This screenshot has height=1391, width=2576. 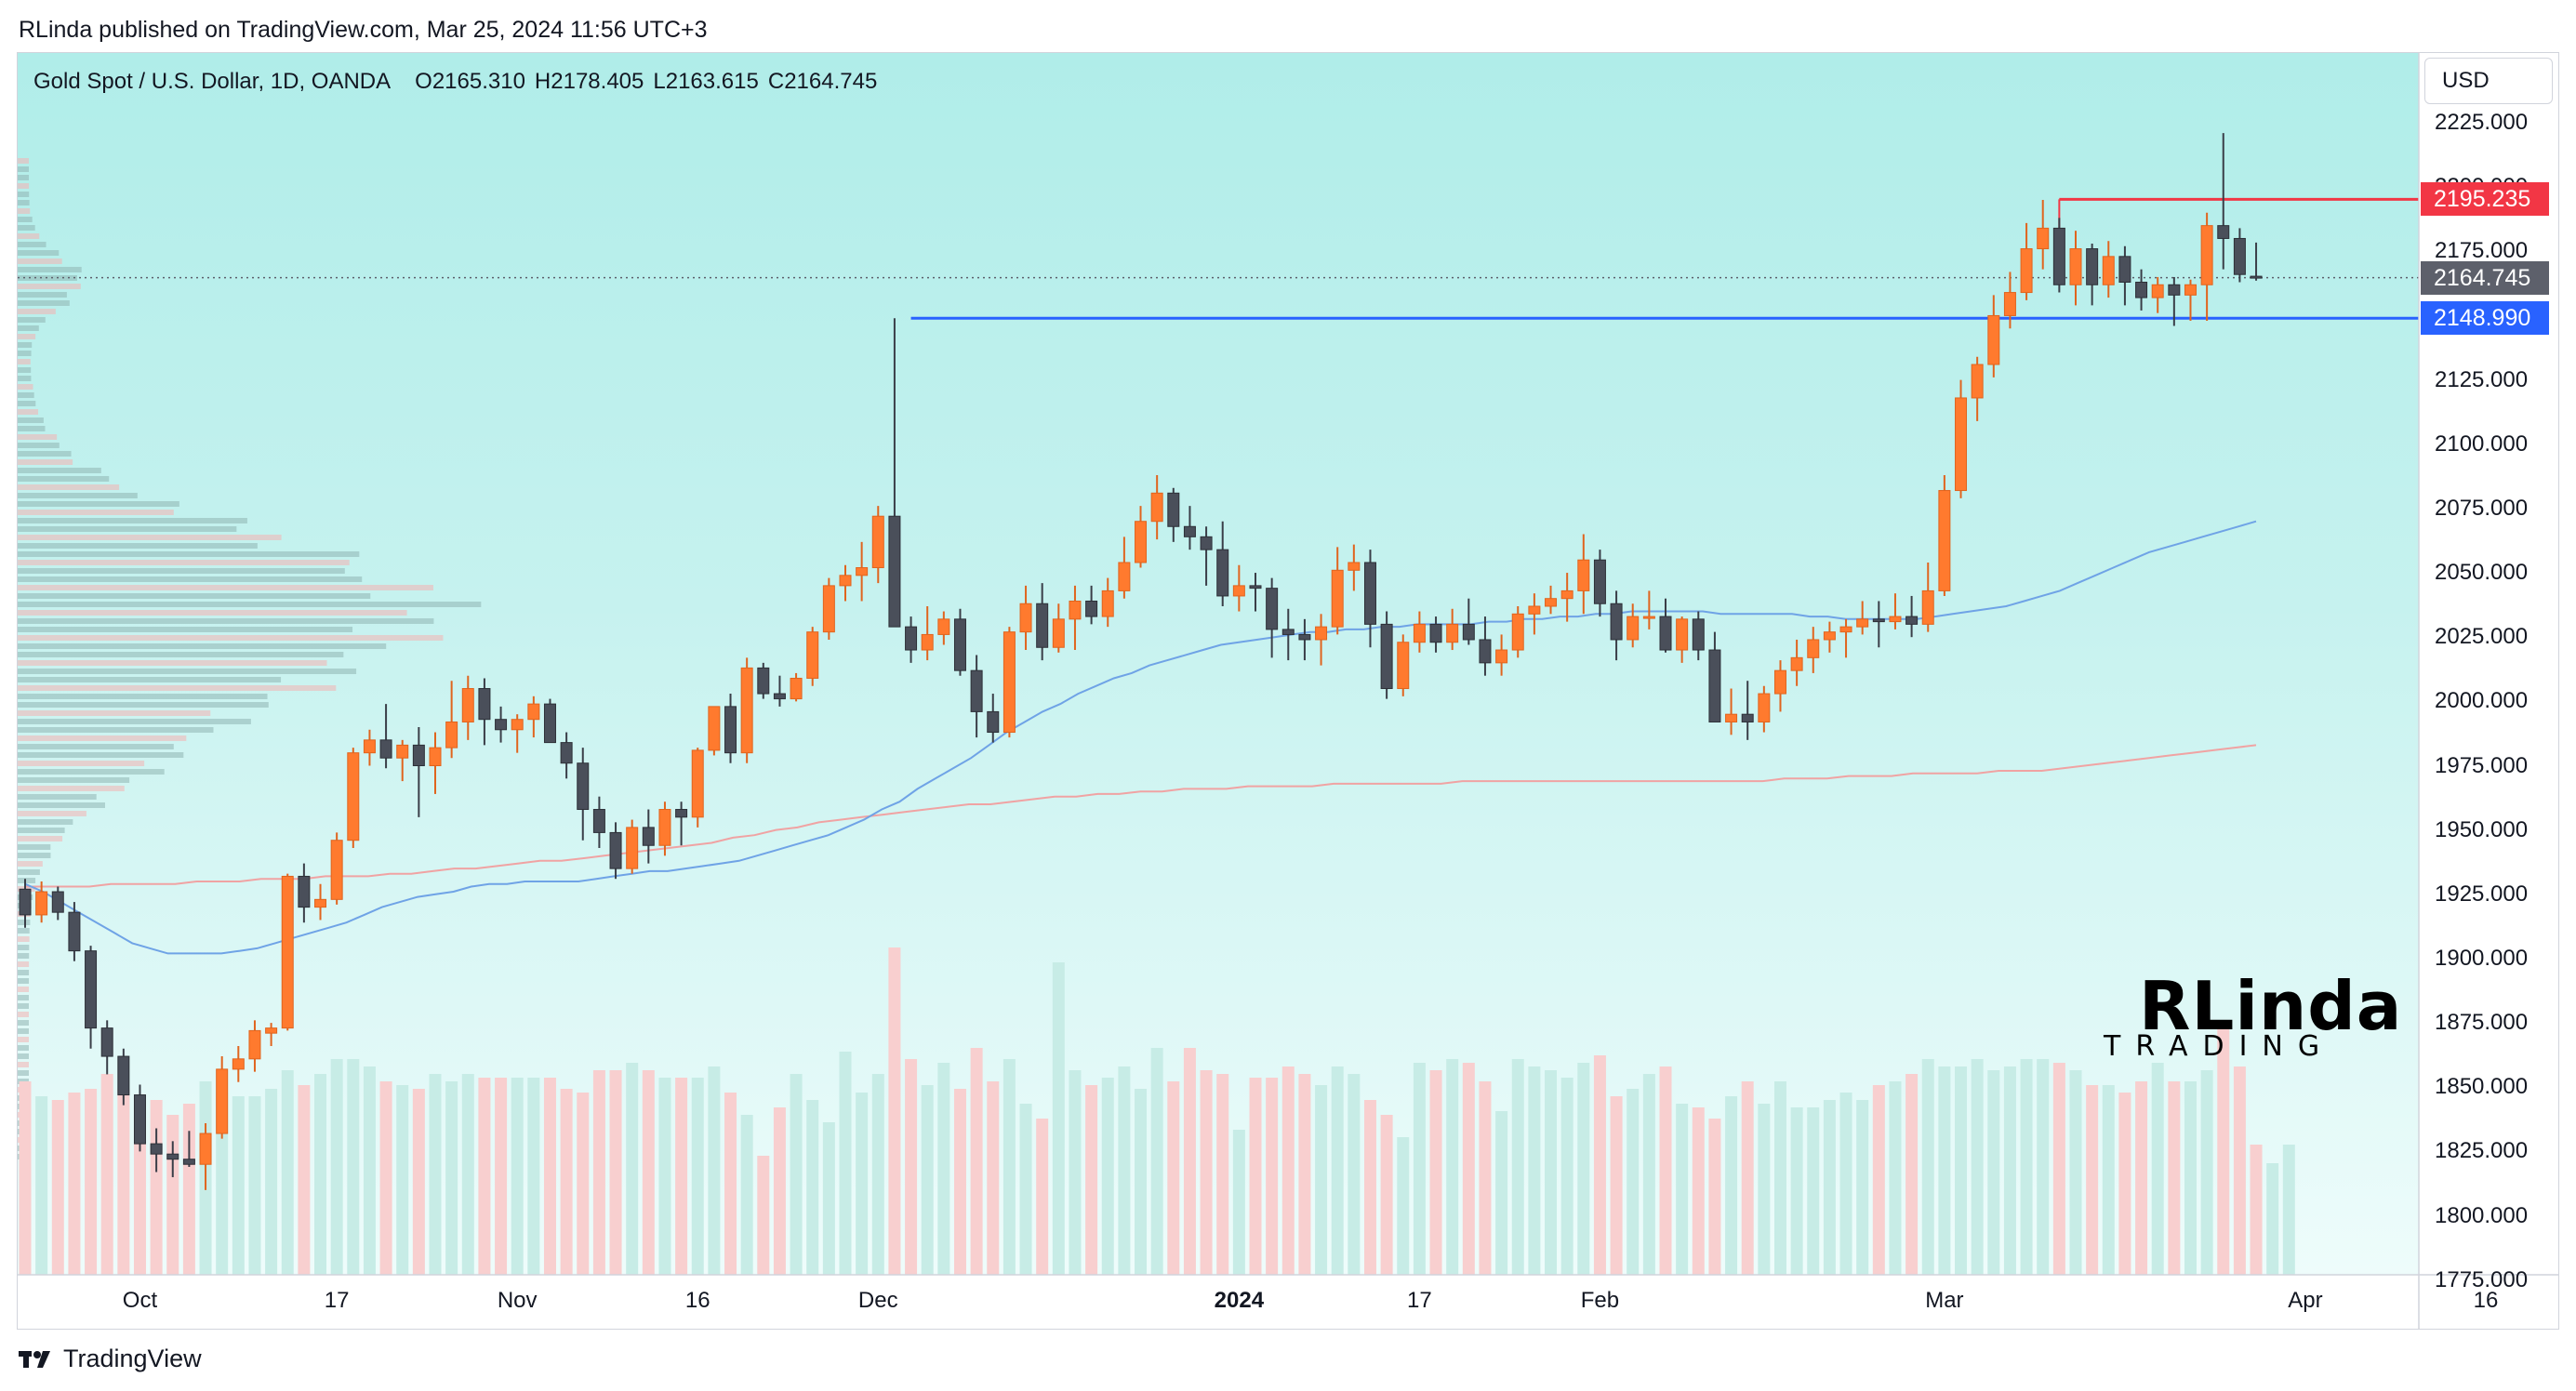 What do you see at coordinates (597, 81) in the screenshot?
I see `high-value: 2178.405` at bounding box center [597, 81].